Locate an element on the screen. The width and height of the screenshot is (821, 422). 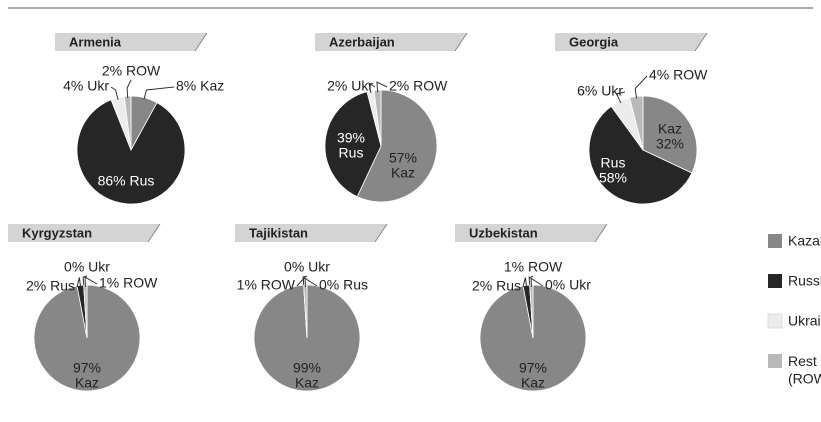
data-label: 57% Kaz is located at coordinates (403, 164).